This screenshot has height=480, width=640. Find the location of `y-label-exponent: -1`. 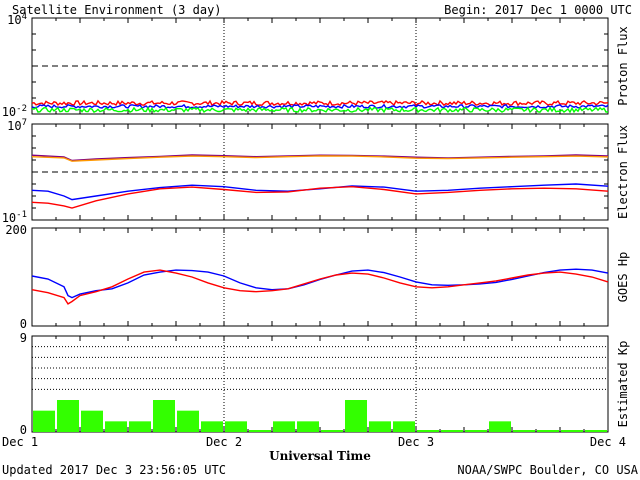

y-label-exponent: -1 is located at coordinates (21, 215).